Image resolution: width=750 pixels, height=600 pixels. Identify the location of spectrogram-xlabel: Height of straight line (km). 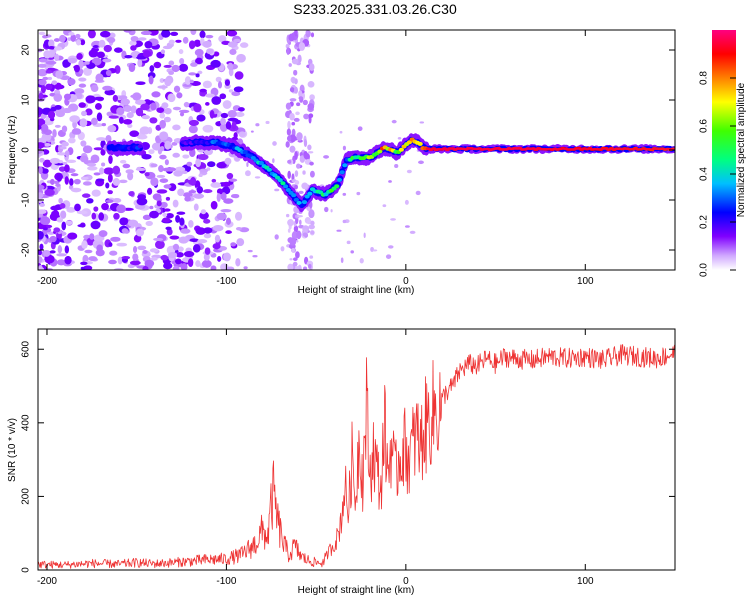
(356, 290).